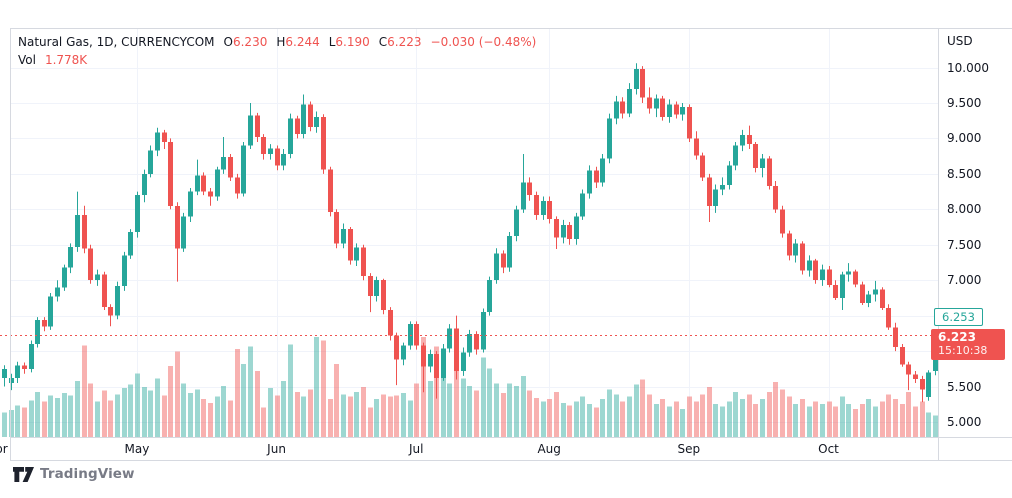 The image size is (1012, 498). Describe the element at coordinates (276, 449) in the screenshot. I see `time-axis-label: Jun` at that location.